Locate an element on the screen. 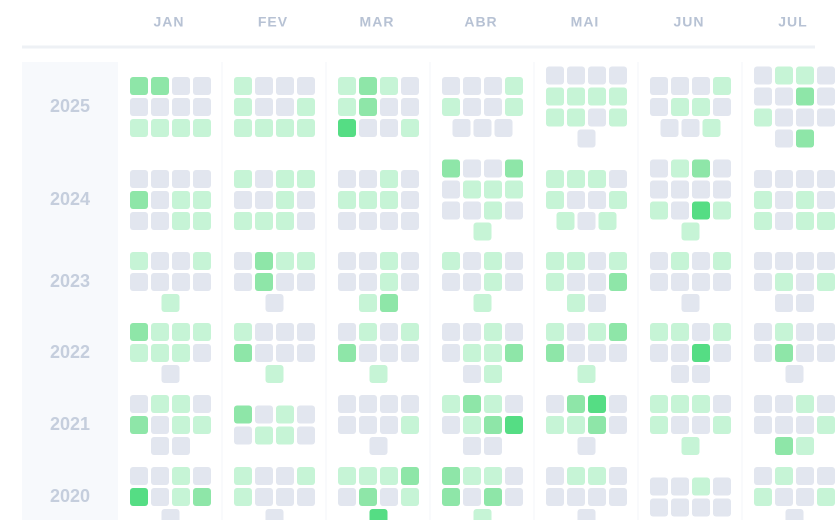  month-label: MAI is located at coordinates (585, 22).